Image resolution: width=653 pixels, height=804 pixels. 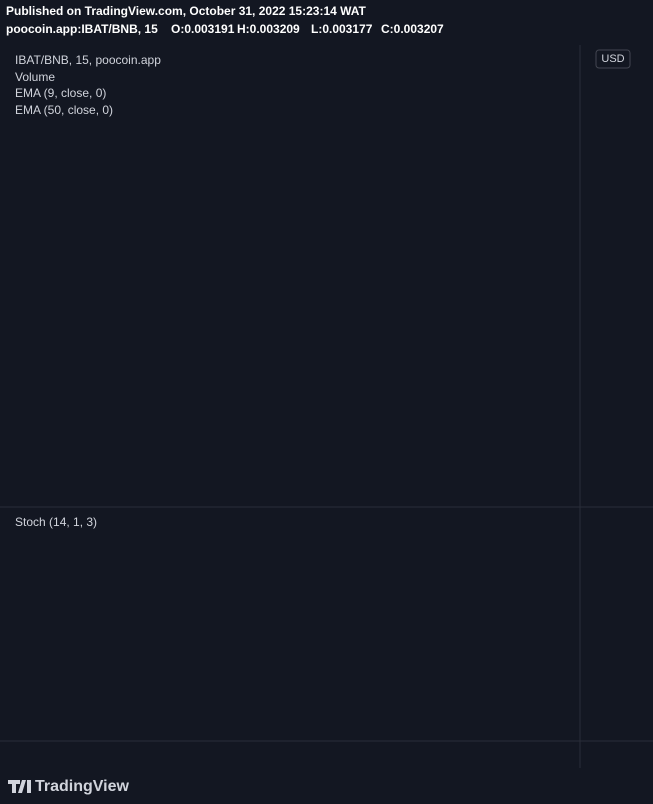 I want to click on tradingview-logo: TradingView, so click(x=69, y=786).